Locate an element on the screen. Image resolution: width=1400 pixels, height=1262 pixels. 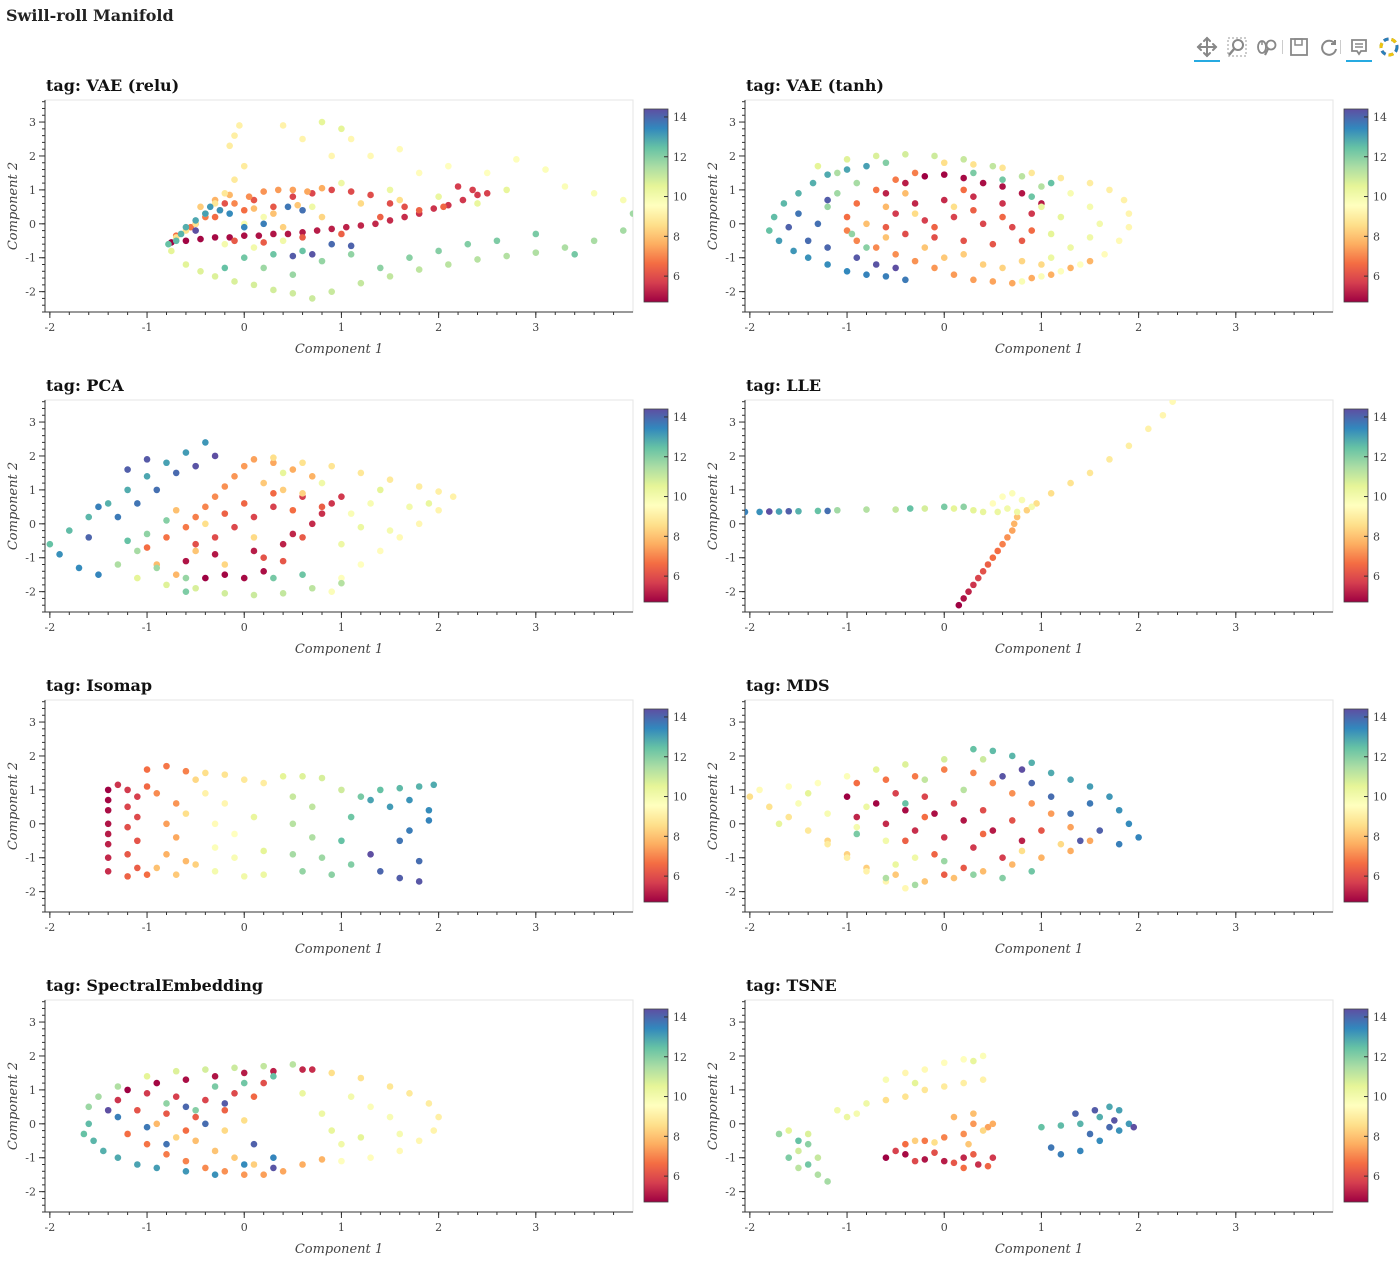
hover-tool is located at coordinates (1359, 47).